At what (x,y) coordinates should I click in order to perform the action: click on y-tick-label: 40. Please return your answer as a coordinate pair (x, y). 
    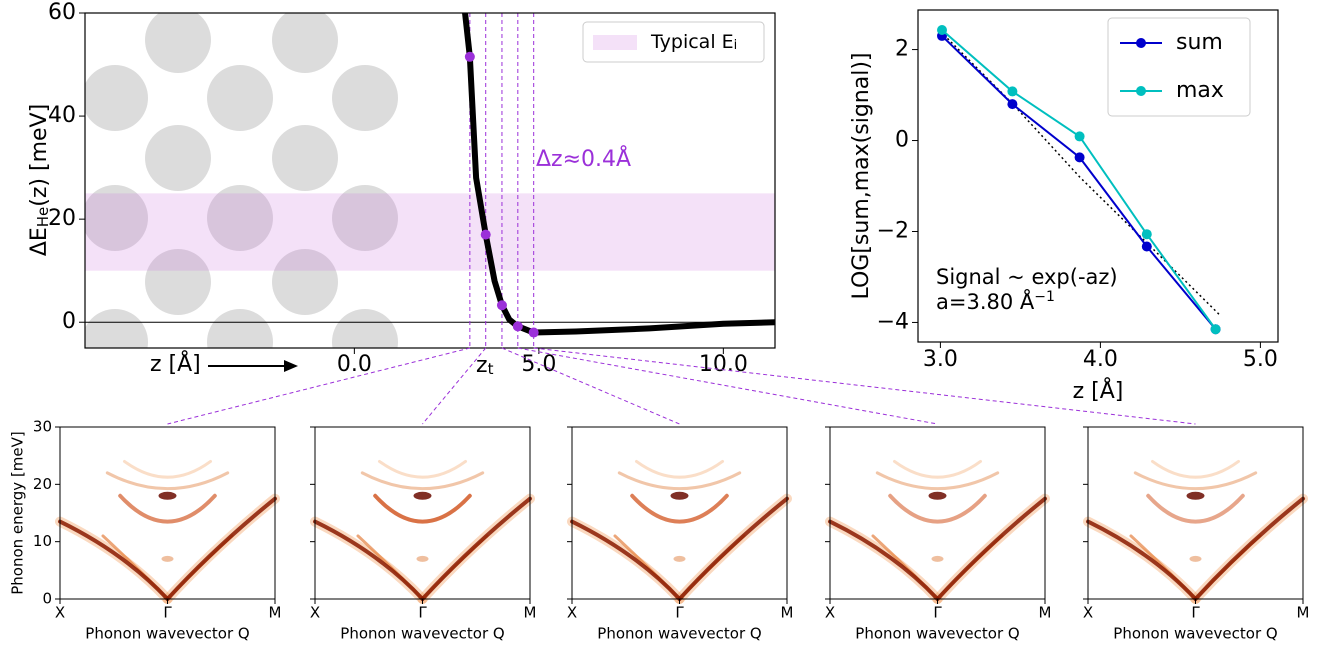
    Looking at the image, I should click on (62, 115).